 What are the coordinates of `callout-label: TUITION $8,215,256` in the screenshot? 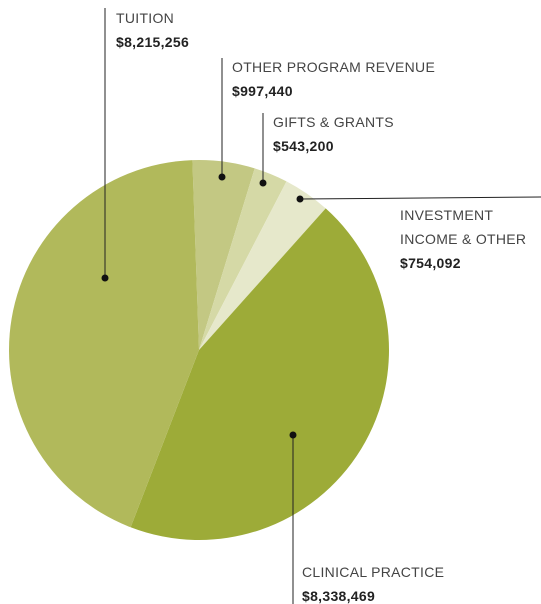 It's located at (216, 30).